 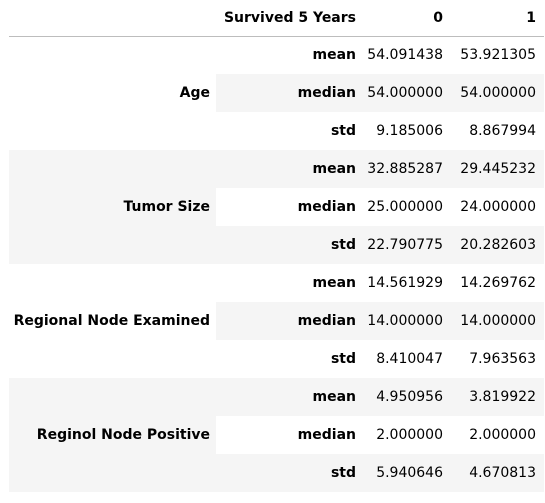 I want to click on cell-value: 14.561929, so click(x=405, y=283).